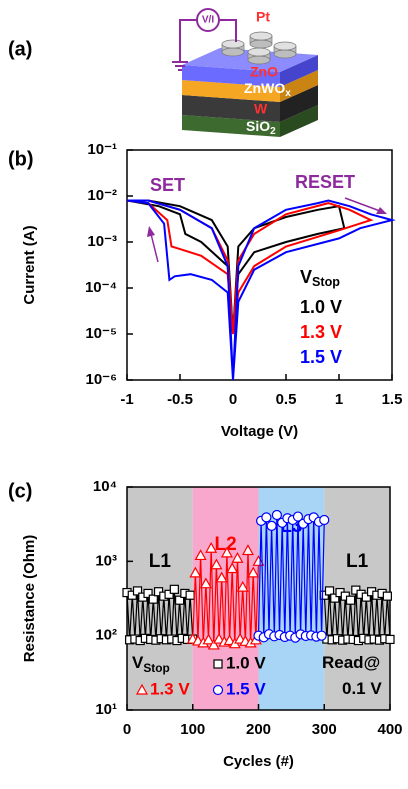 The width and height of the screenshot is (408, 789). Describe the element at coordinates (180, 399) in the screenshot. I see `x-tick-label: -0.5` at that location.